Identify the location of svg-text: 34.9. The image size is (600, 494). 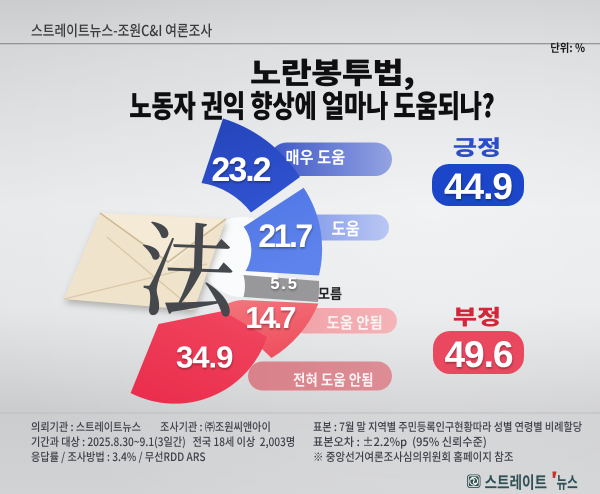
(204, 357).